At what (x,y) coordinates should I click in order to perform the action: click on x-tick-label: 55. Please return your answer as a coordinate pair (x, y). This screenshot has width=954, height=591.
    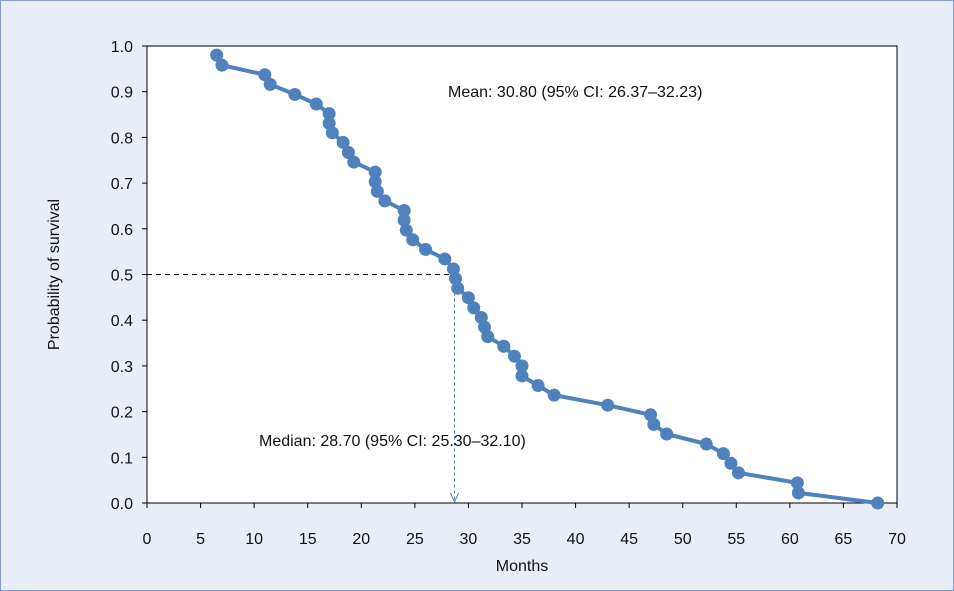
    Looking at the image, I should click on (736, 539).